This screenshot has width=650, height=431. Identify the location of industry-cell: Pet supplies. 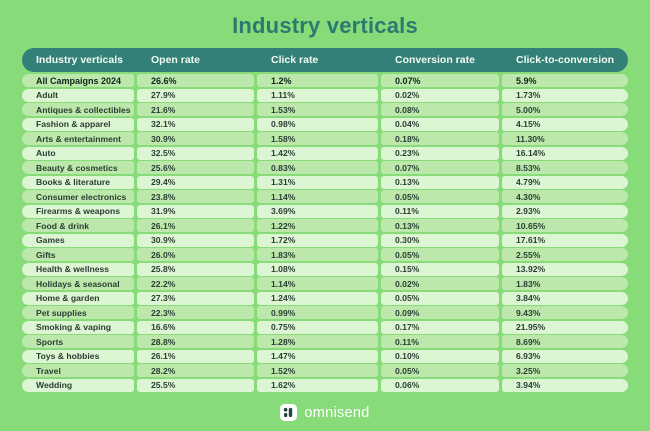
(78, 312).